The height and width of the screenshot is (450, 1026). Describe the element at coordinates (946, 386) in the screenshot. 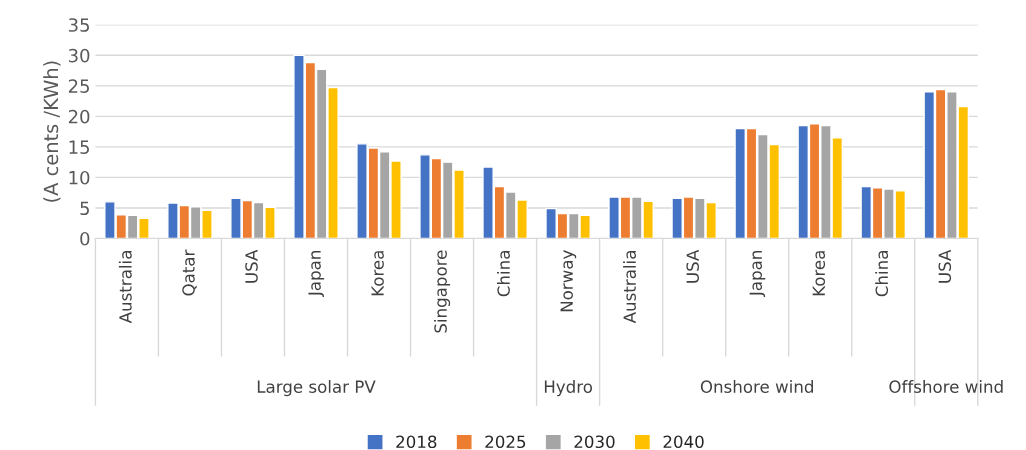

I see `text: Offshore wind` at that location.